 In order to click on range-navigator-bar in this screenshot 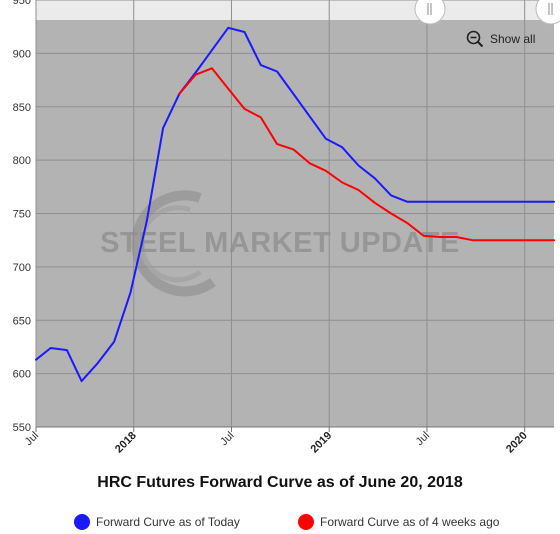, I will do `click(295, 10)`.